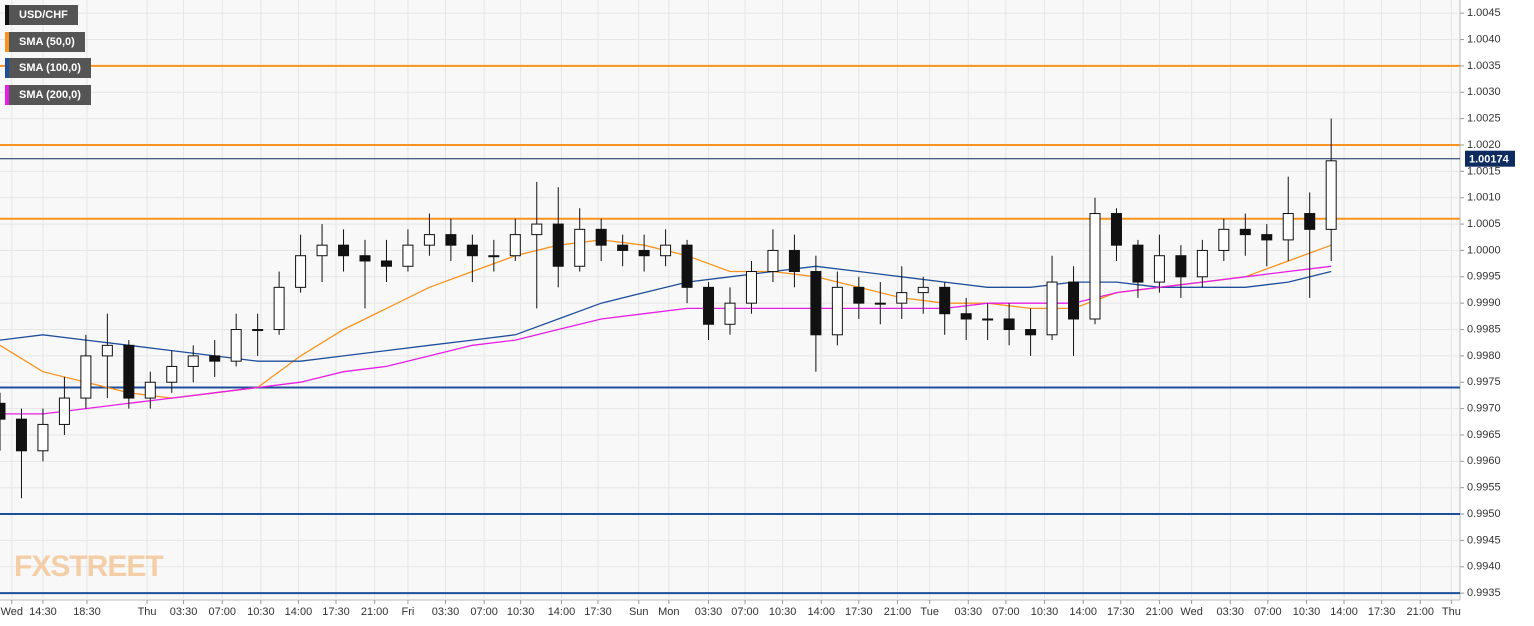 Image resolution: width=1534 pixels, height=626 pixels. I want to click on x-tick-label: 18:30, so click(87, 612).